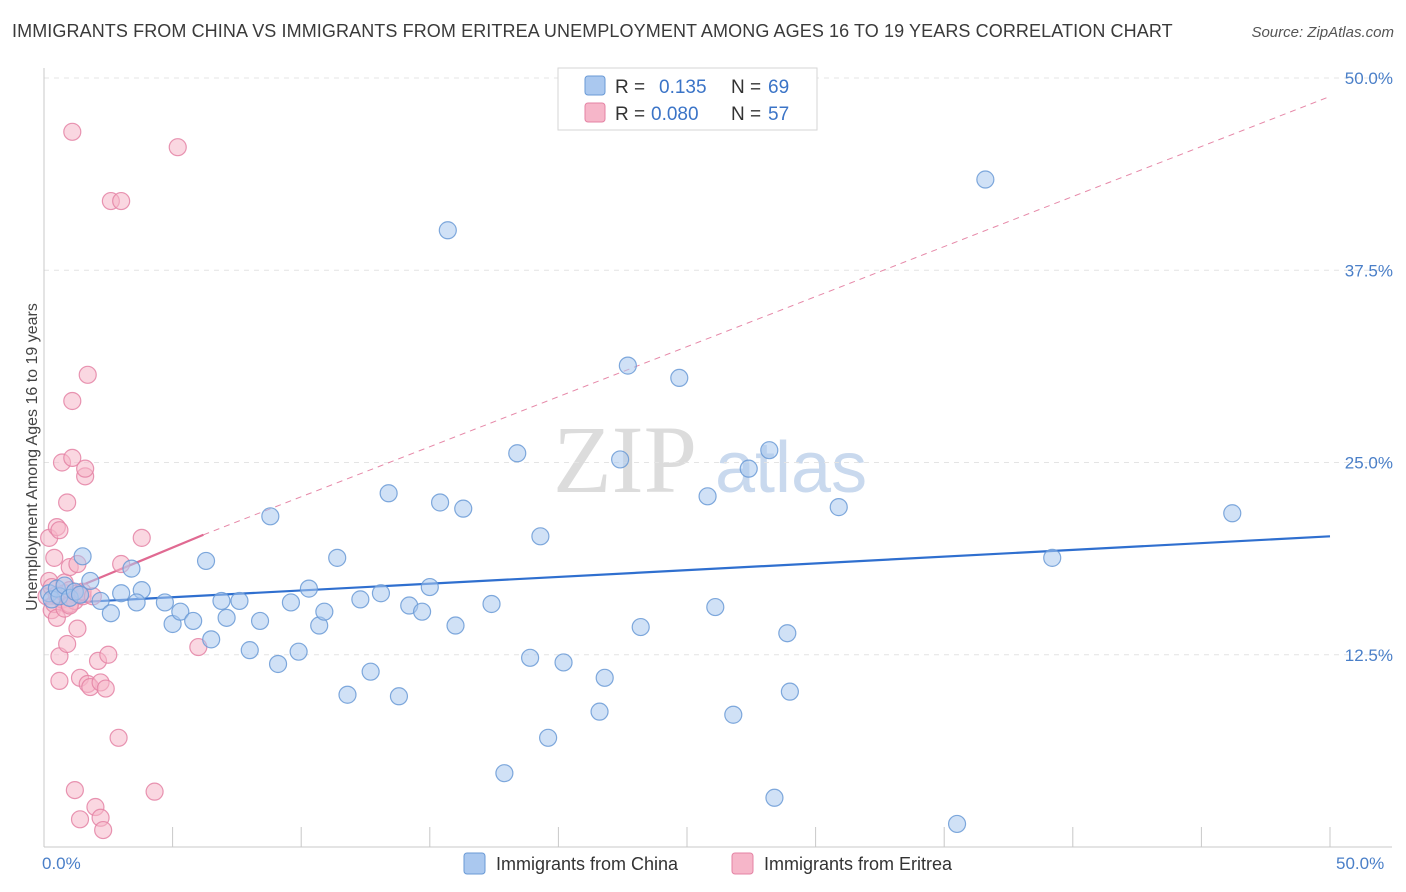 This screenshot has height=892, width=1406. What do you see at coordinates (1322, 32) in the screenshot?
I see `source-credit: Source: ZipAtlas.com` at bounding box center [1322, 32].